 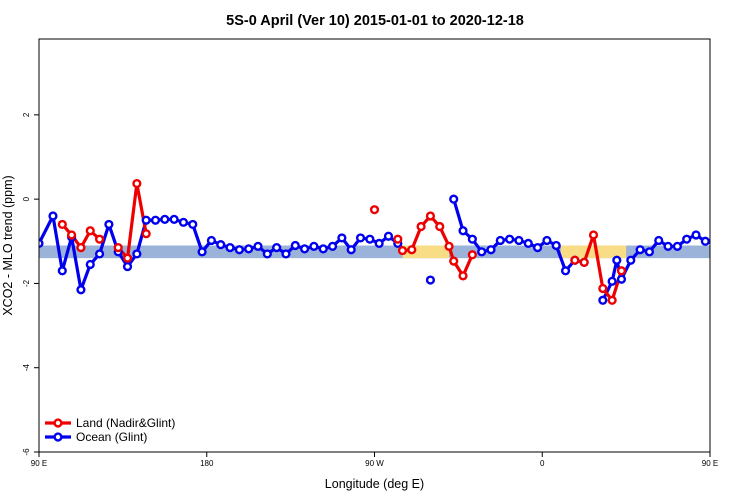 I want to click on y-axis-ticks: -6 -4 -2 0 2, so click(x=30, y=284).